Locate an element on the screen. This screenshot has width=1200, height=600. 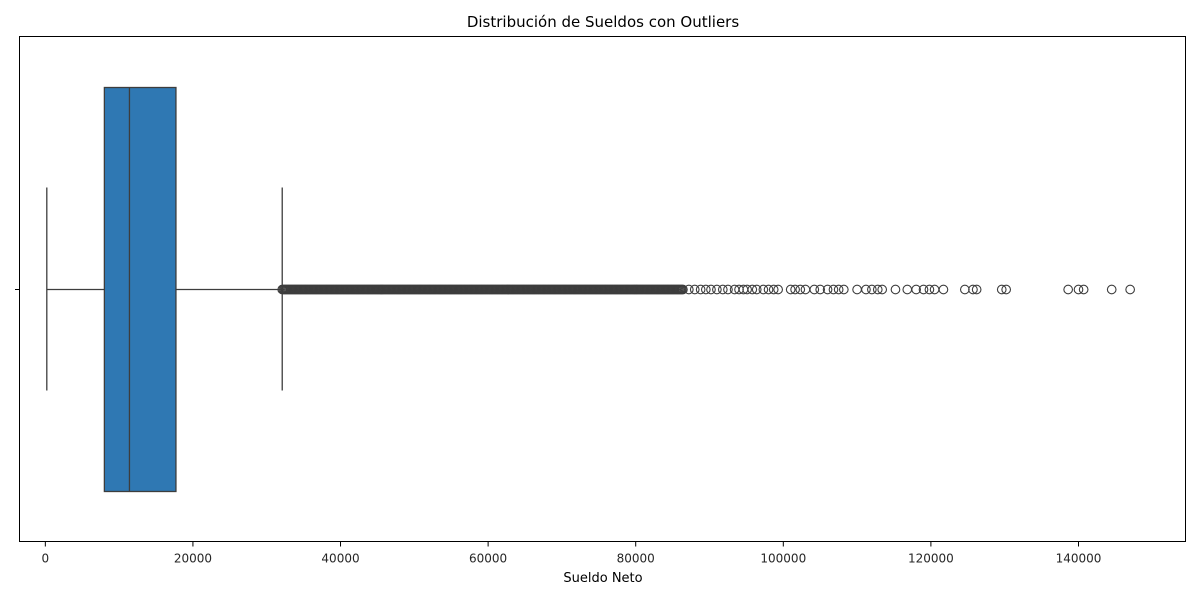
chart-title: Distribución de Sueldos con Outliers is located at coordinates (603, 22).